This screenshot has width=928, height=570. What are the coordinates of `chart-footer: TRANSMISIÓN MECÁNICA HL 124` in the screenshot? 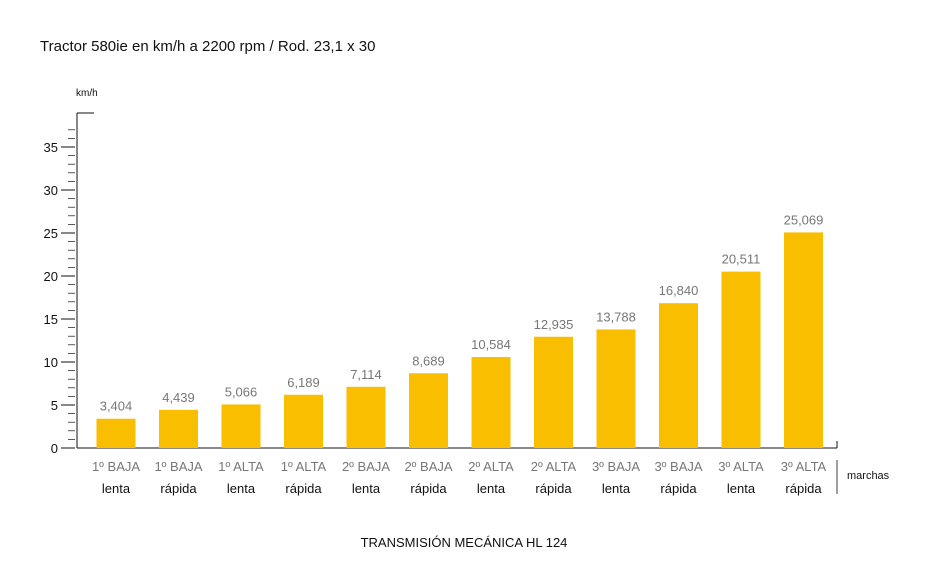 It's located at (464, 542).